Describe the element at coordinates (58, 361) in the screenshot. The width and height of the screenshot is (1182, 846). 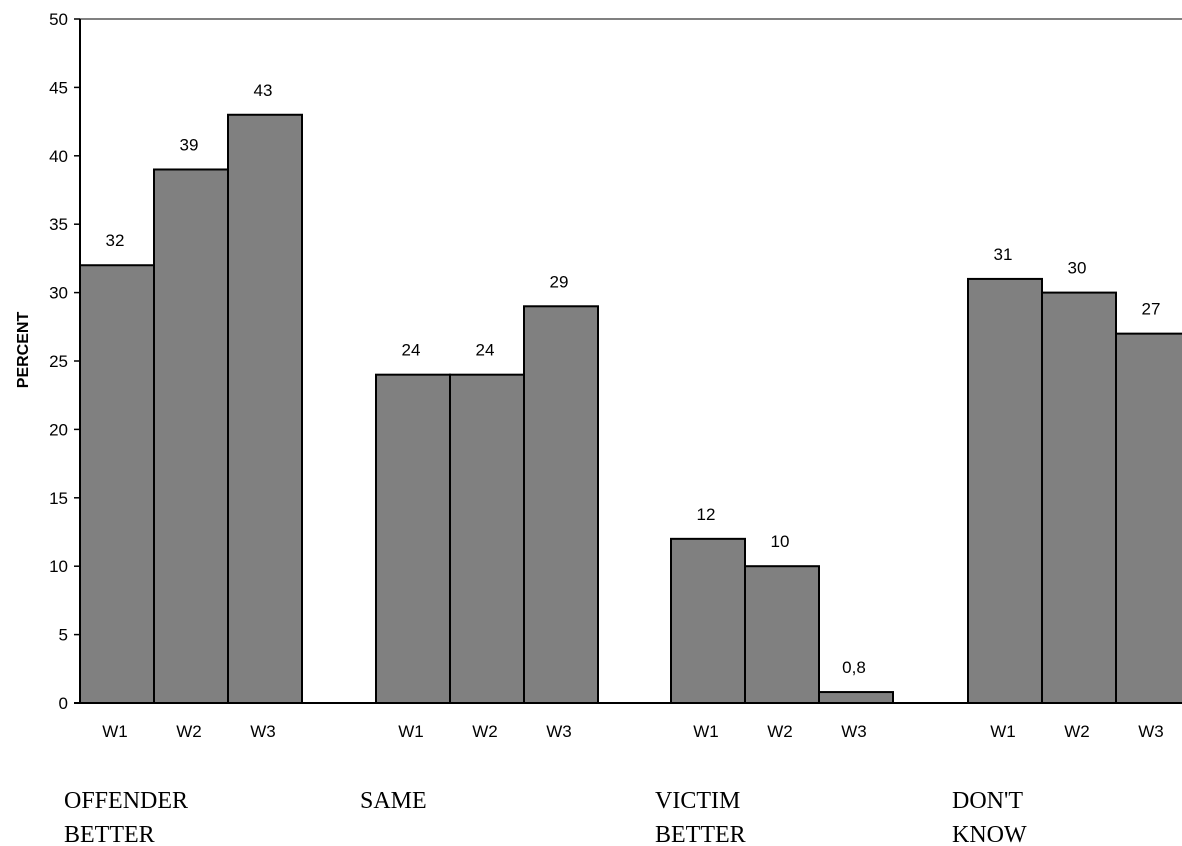
I see `y-tick-label: 25` at that location.